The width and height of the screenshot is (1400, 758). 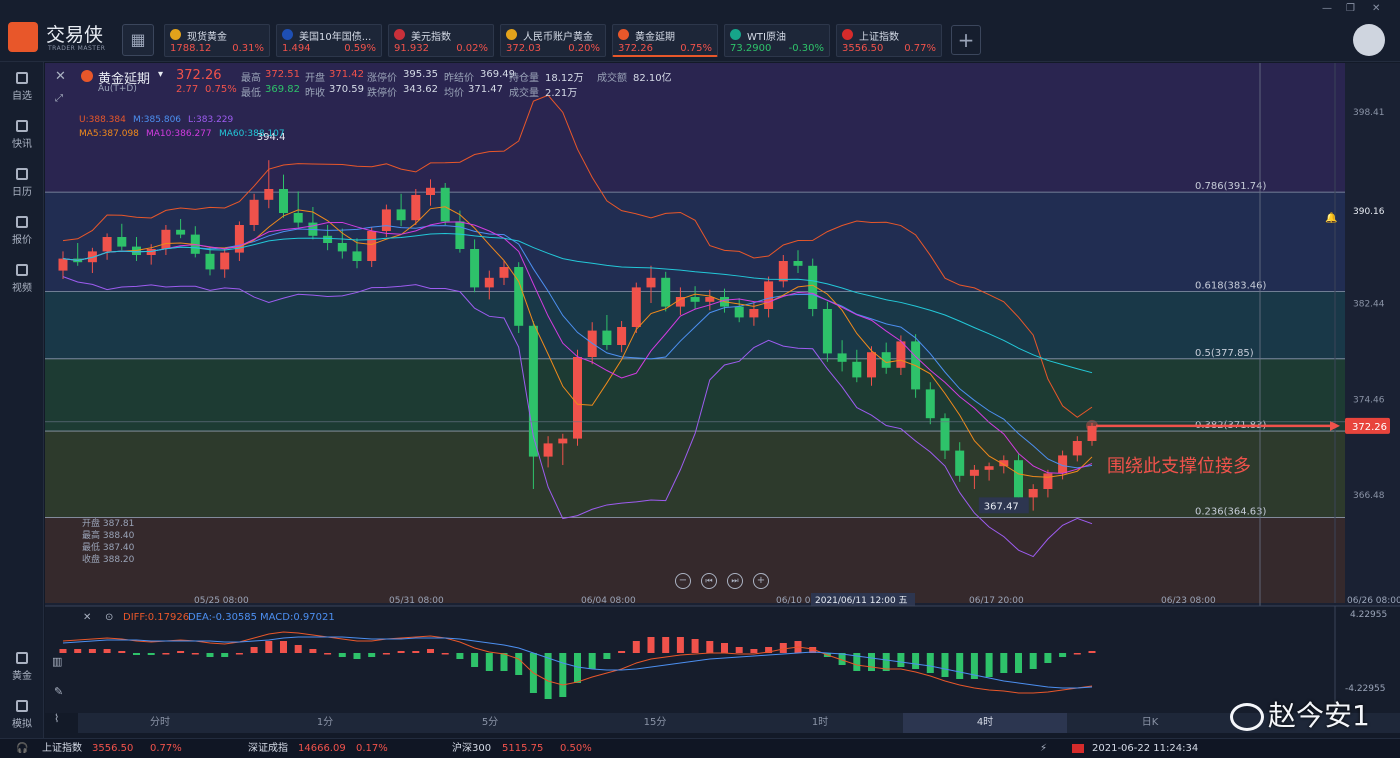 I want to click on index-name: 深证成指, so click(x=268, y=748).